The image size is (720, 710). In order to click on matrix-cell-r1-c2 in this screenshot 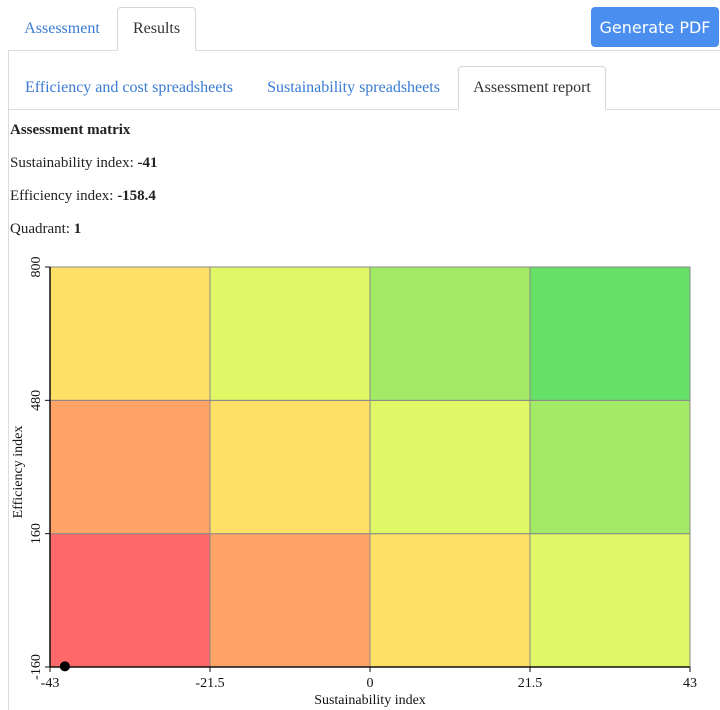, I will do `click(450, 467)`.